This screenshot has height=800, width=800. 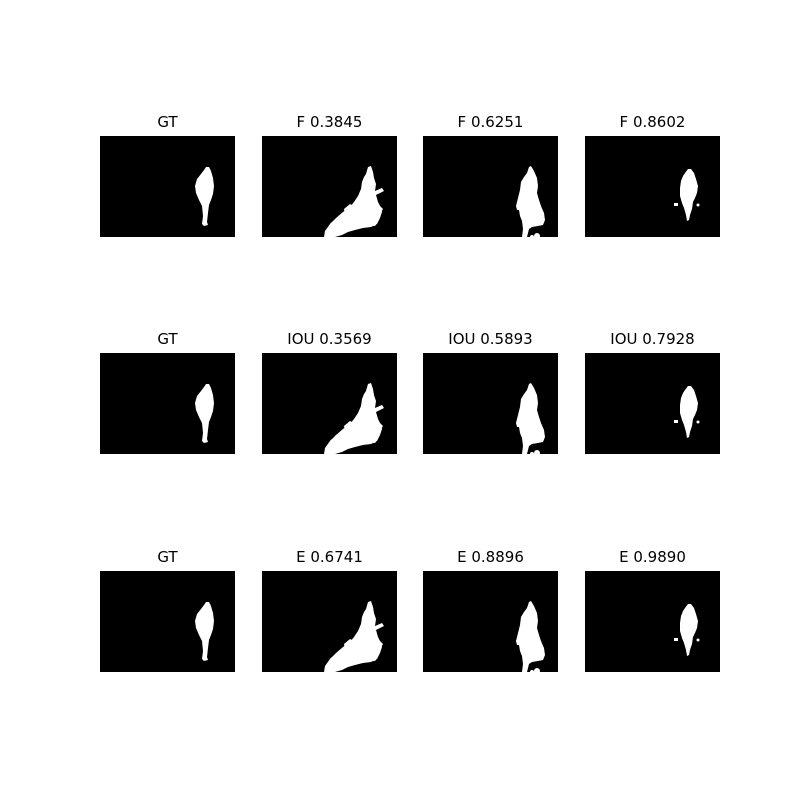 I want to click on panel-title: E 0.9890, so click(x=652, y=557).